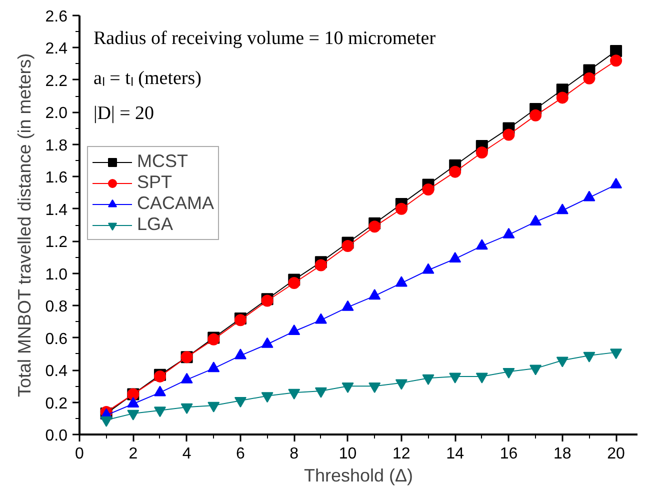 The image size is (647, 492). Describe the element at coordinates (562, 454) in the screenshot. I see `x-tick-label: 18` at that location.